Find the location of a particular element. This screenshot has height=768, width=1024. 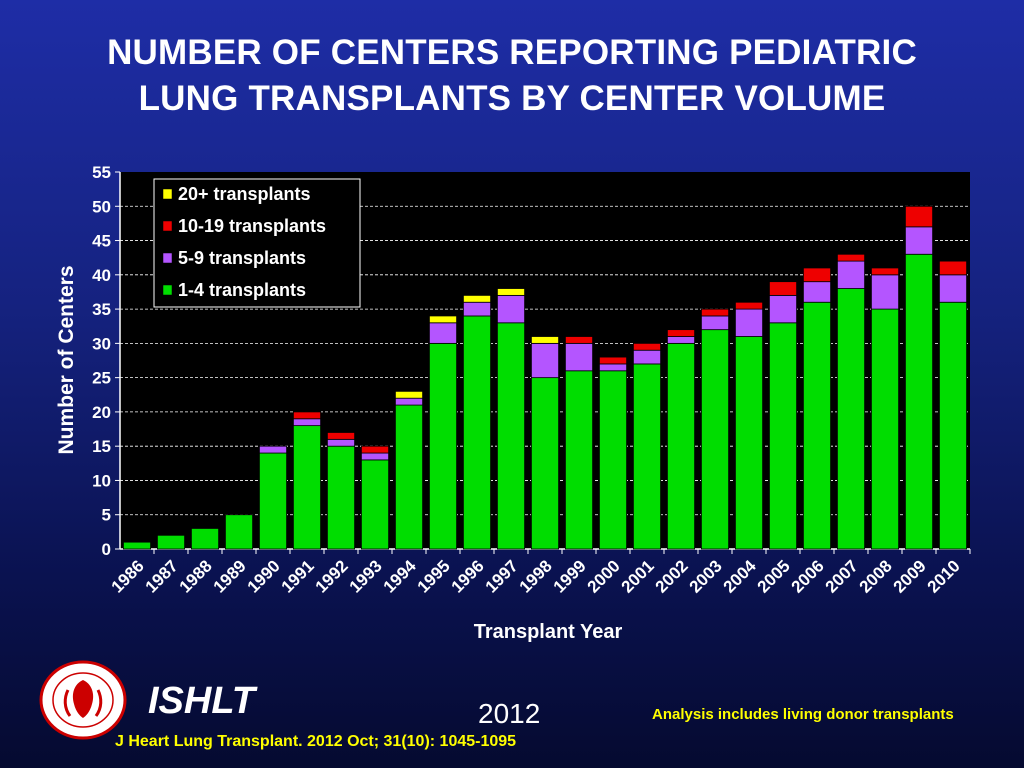

x-tick-label: 2002 is located at coordinates (672, 576).